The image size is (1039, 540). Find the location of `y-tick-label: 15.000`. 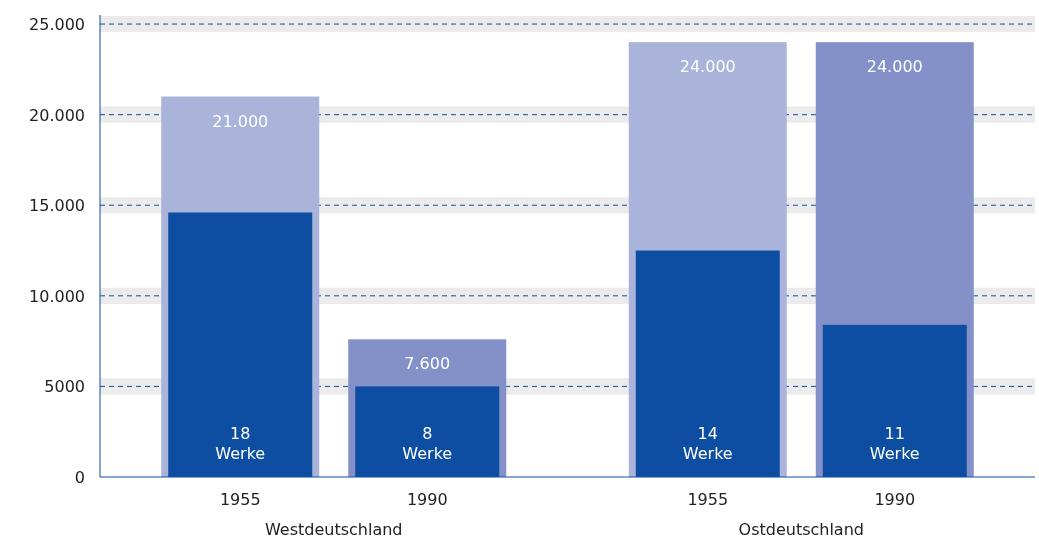

y-tick-label: 15.000 is located at coordinates (57, 206).